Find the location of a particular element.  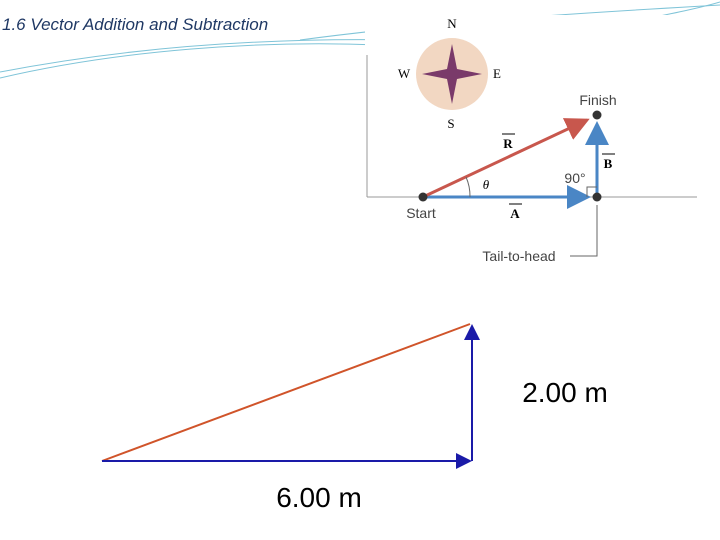

start-label: Start is located at coordinates (421, 213).